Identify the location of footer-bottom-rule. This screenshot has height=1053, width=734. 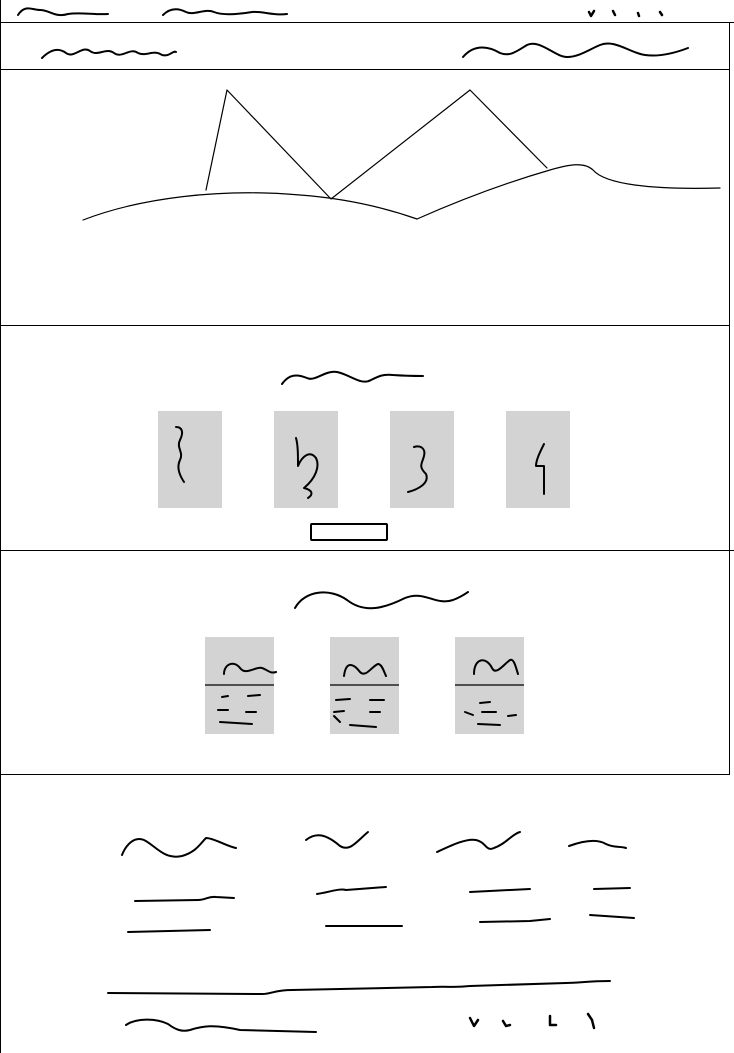
(359, 987).